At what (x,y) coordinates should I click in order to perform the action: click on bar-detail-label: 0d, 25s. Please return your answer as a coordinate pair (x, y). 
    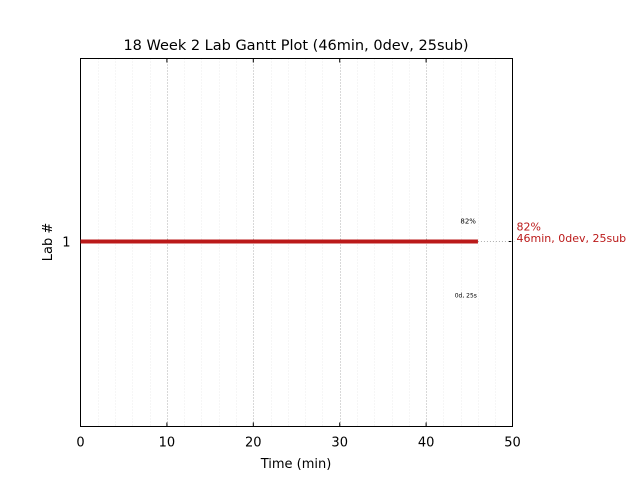
    Looking at the image, I should click on (466, 296).